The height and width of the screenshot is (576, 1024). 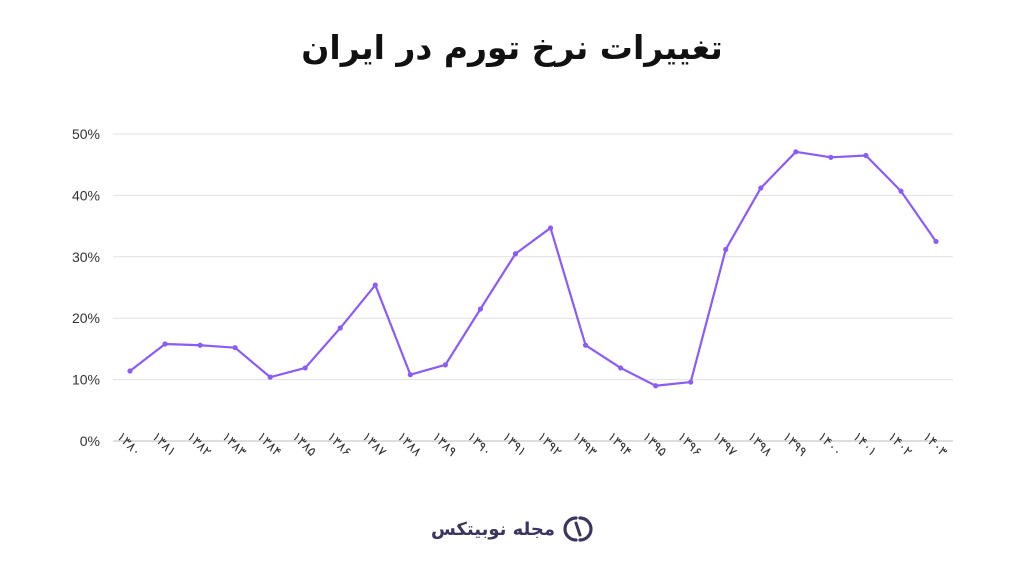 What do you see at coordinates (493, 529) in the screenshot?
I see `brand-name: مجله نوبیتکس` at bounding box center [493, 529].